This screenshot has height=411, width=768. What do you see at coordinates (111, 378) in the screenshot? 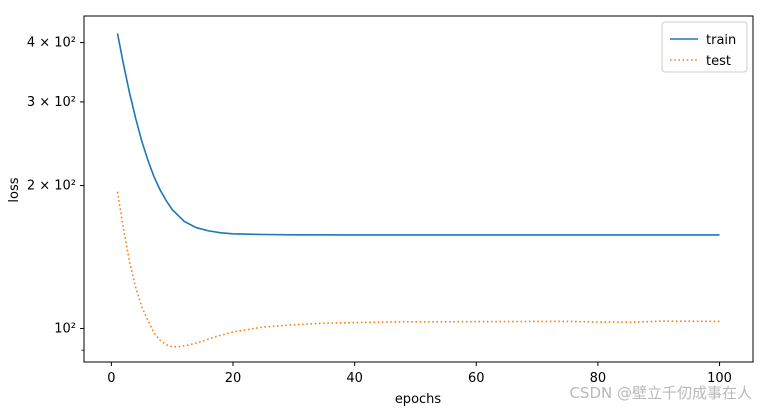
I see `x-tick-label: 0` at bounding box center [111, 378].